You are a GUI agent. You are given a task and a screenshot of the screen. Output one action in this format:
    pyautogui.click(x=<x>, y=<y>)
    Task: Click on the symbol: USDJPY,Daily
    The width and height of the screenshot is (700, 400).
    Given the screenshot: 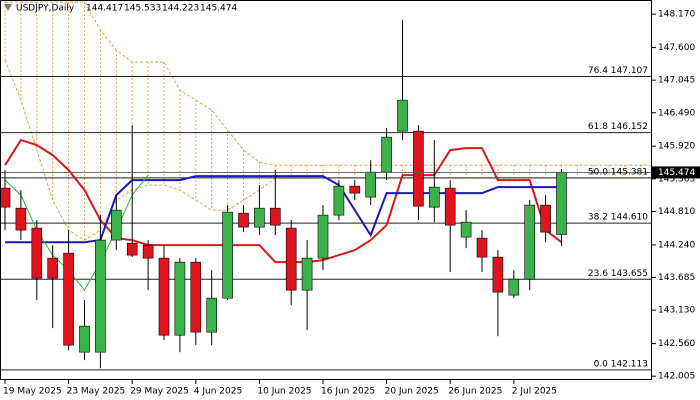 What is the action you would take?
    pyautogui.click(x=45, y=9)
    